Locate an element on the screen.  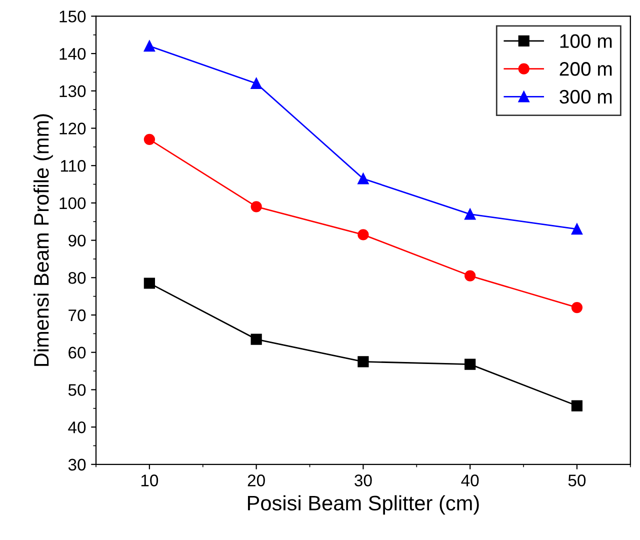
x-axis-title: Posisi Beam Splitter (cm) is located at coordinates (363, 505).